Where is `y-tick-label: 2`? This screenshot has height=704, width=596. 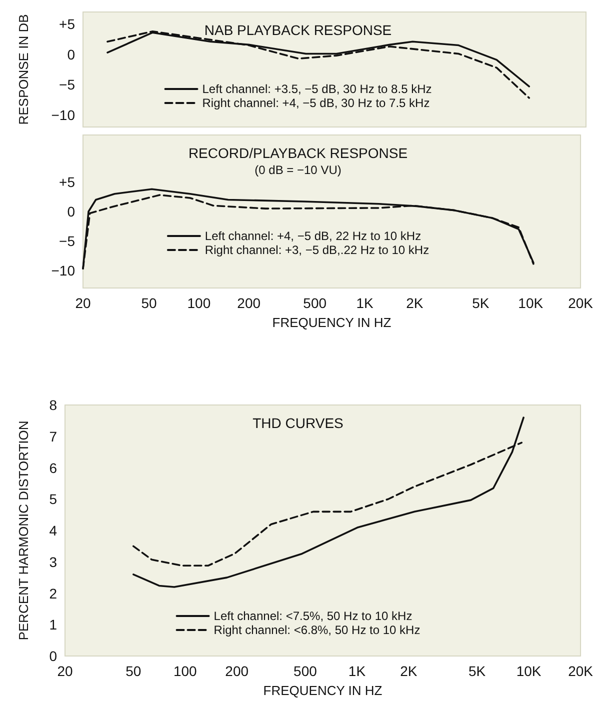 y-tick-label: 2 is located at coordinates (53, 593).